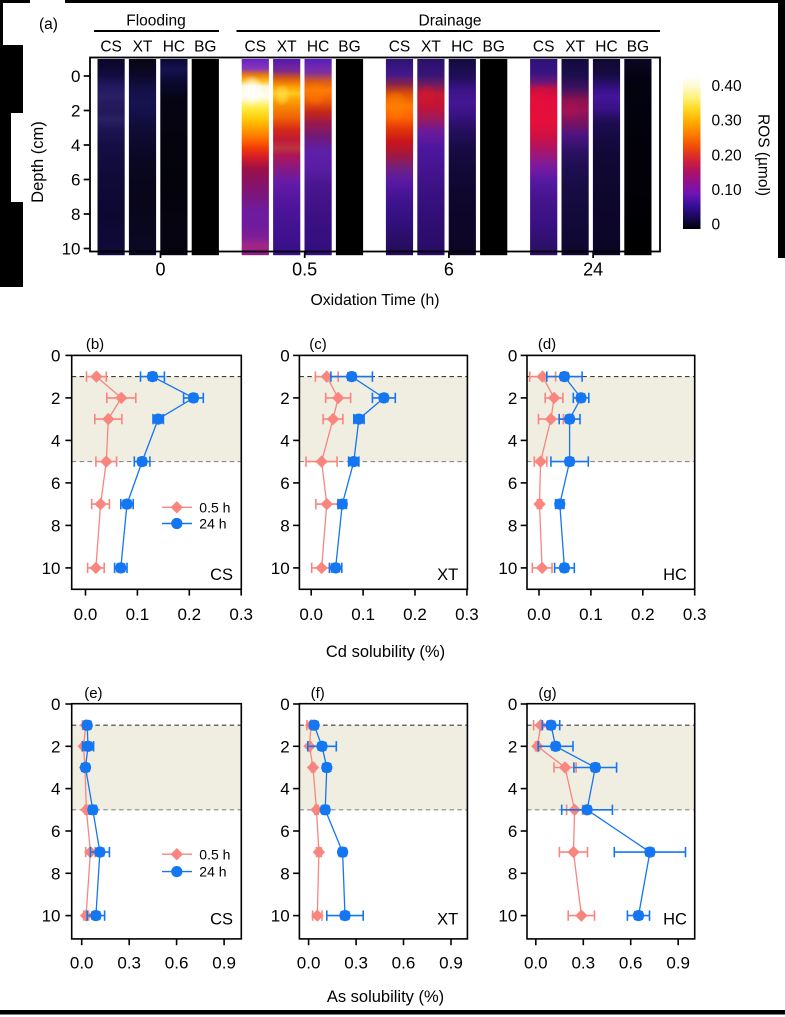 The image size is (785, 1017). Describe the element at coordinates (93, 693) in the screenshot. I see `svg-text: (e)` at that location.